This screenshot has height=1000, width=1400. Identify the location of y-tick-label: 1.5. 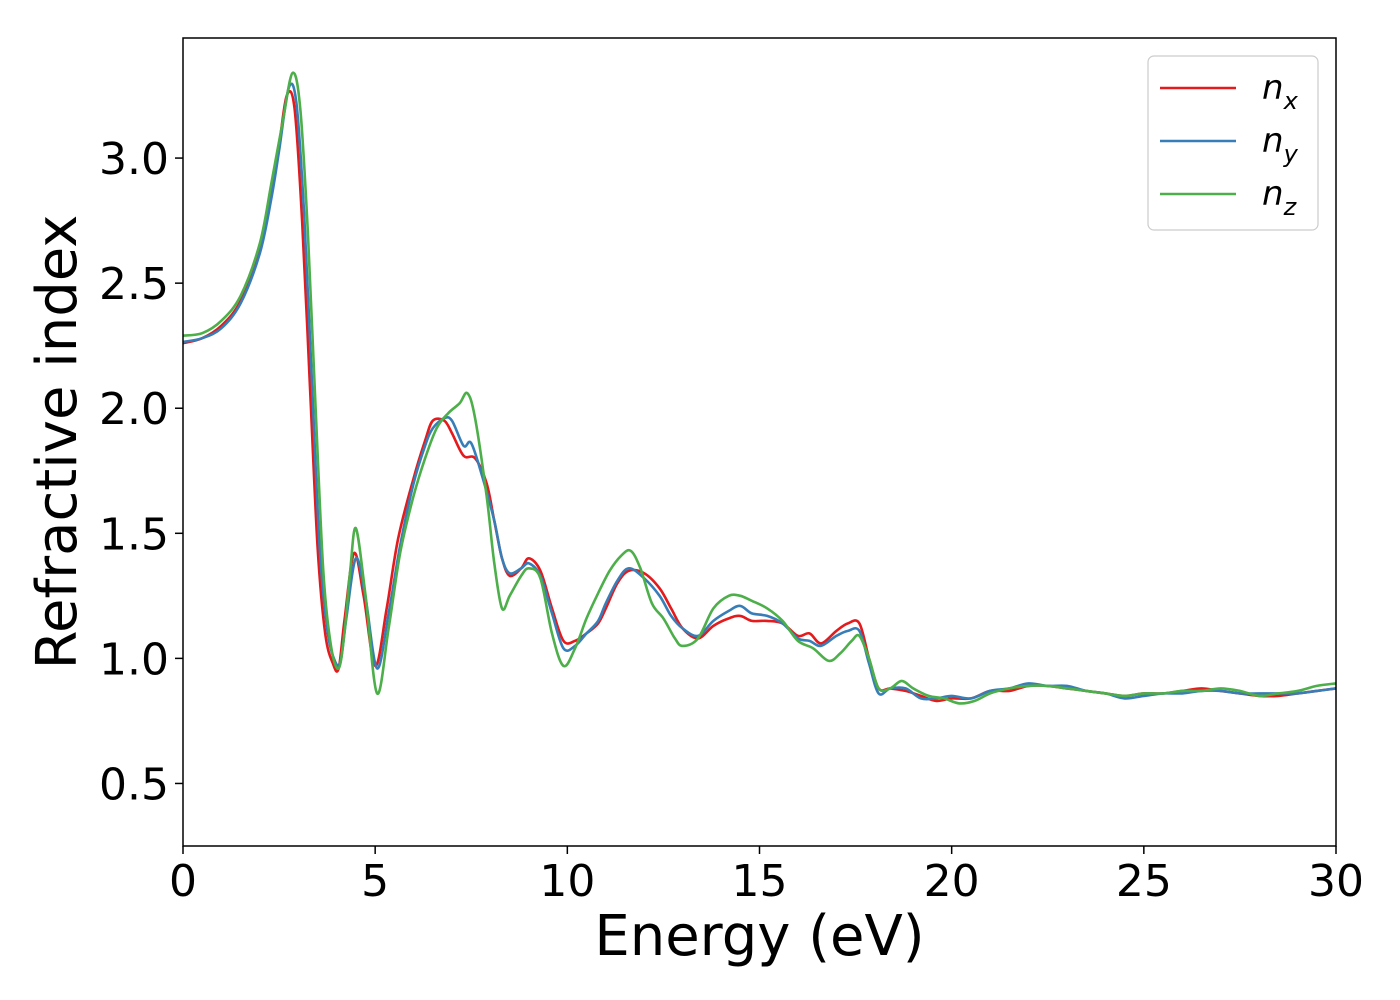
(134, 534).